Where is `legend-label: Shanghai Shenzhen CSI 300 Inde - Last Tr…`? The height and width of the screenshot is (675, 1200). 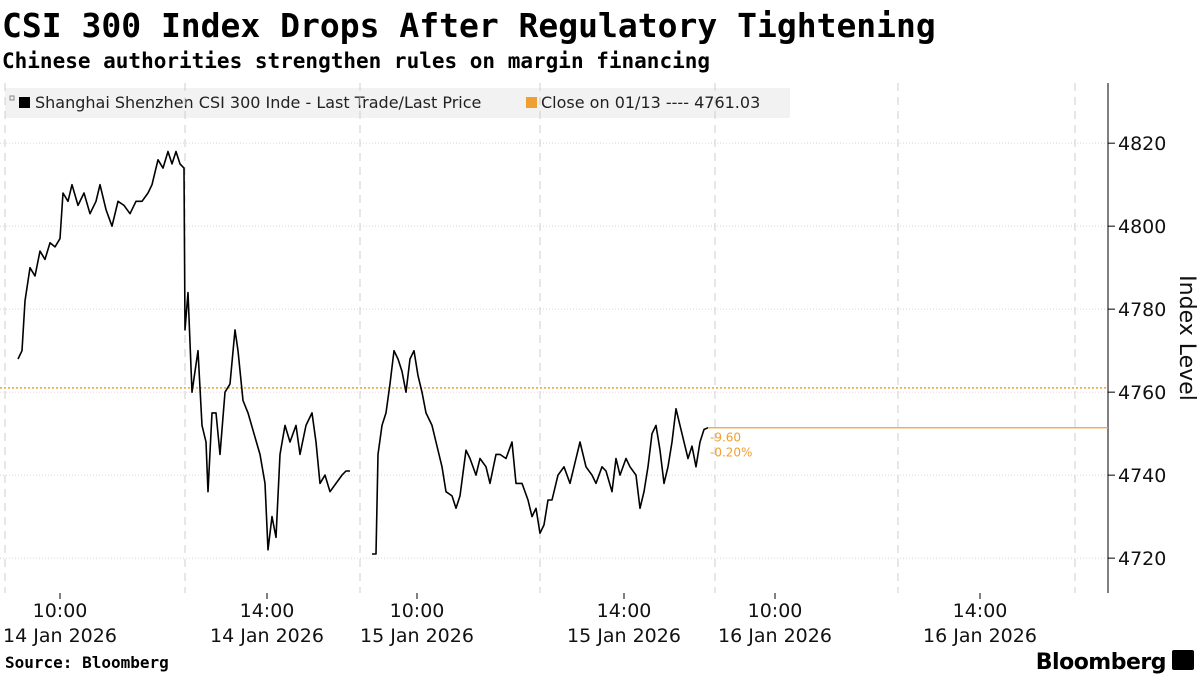 legend-label: Shanghai Shenzhen CSI 300 Inde - Last Tr… is located at coordinates (258, 102).